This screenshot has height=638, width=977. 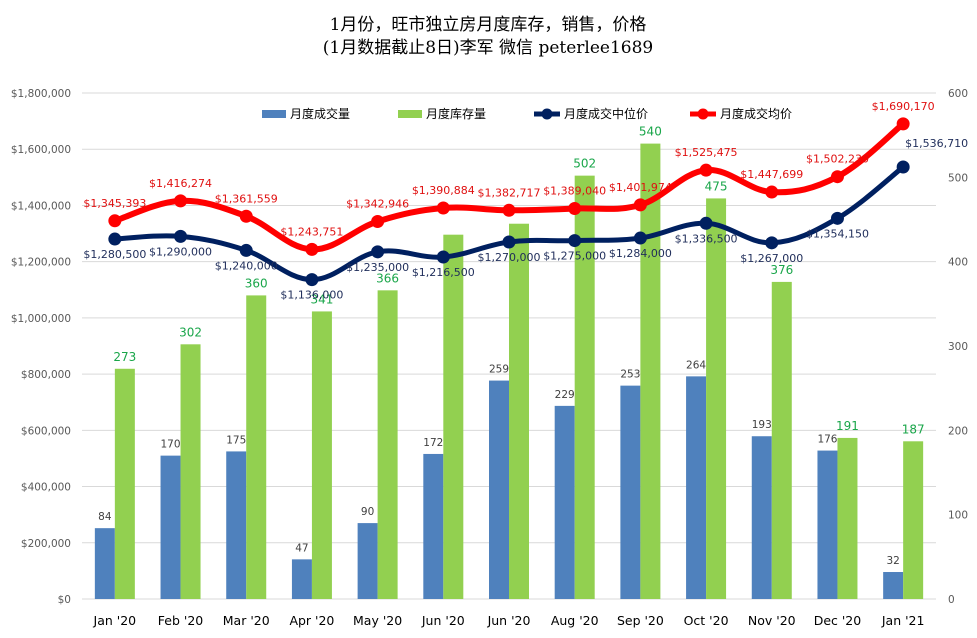 I want to click on category-label: May '20, so click(x=377, y=620).